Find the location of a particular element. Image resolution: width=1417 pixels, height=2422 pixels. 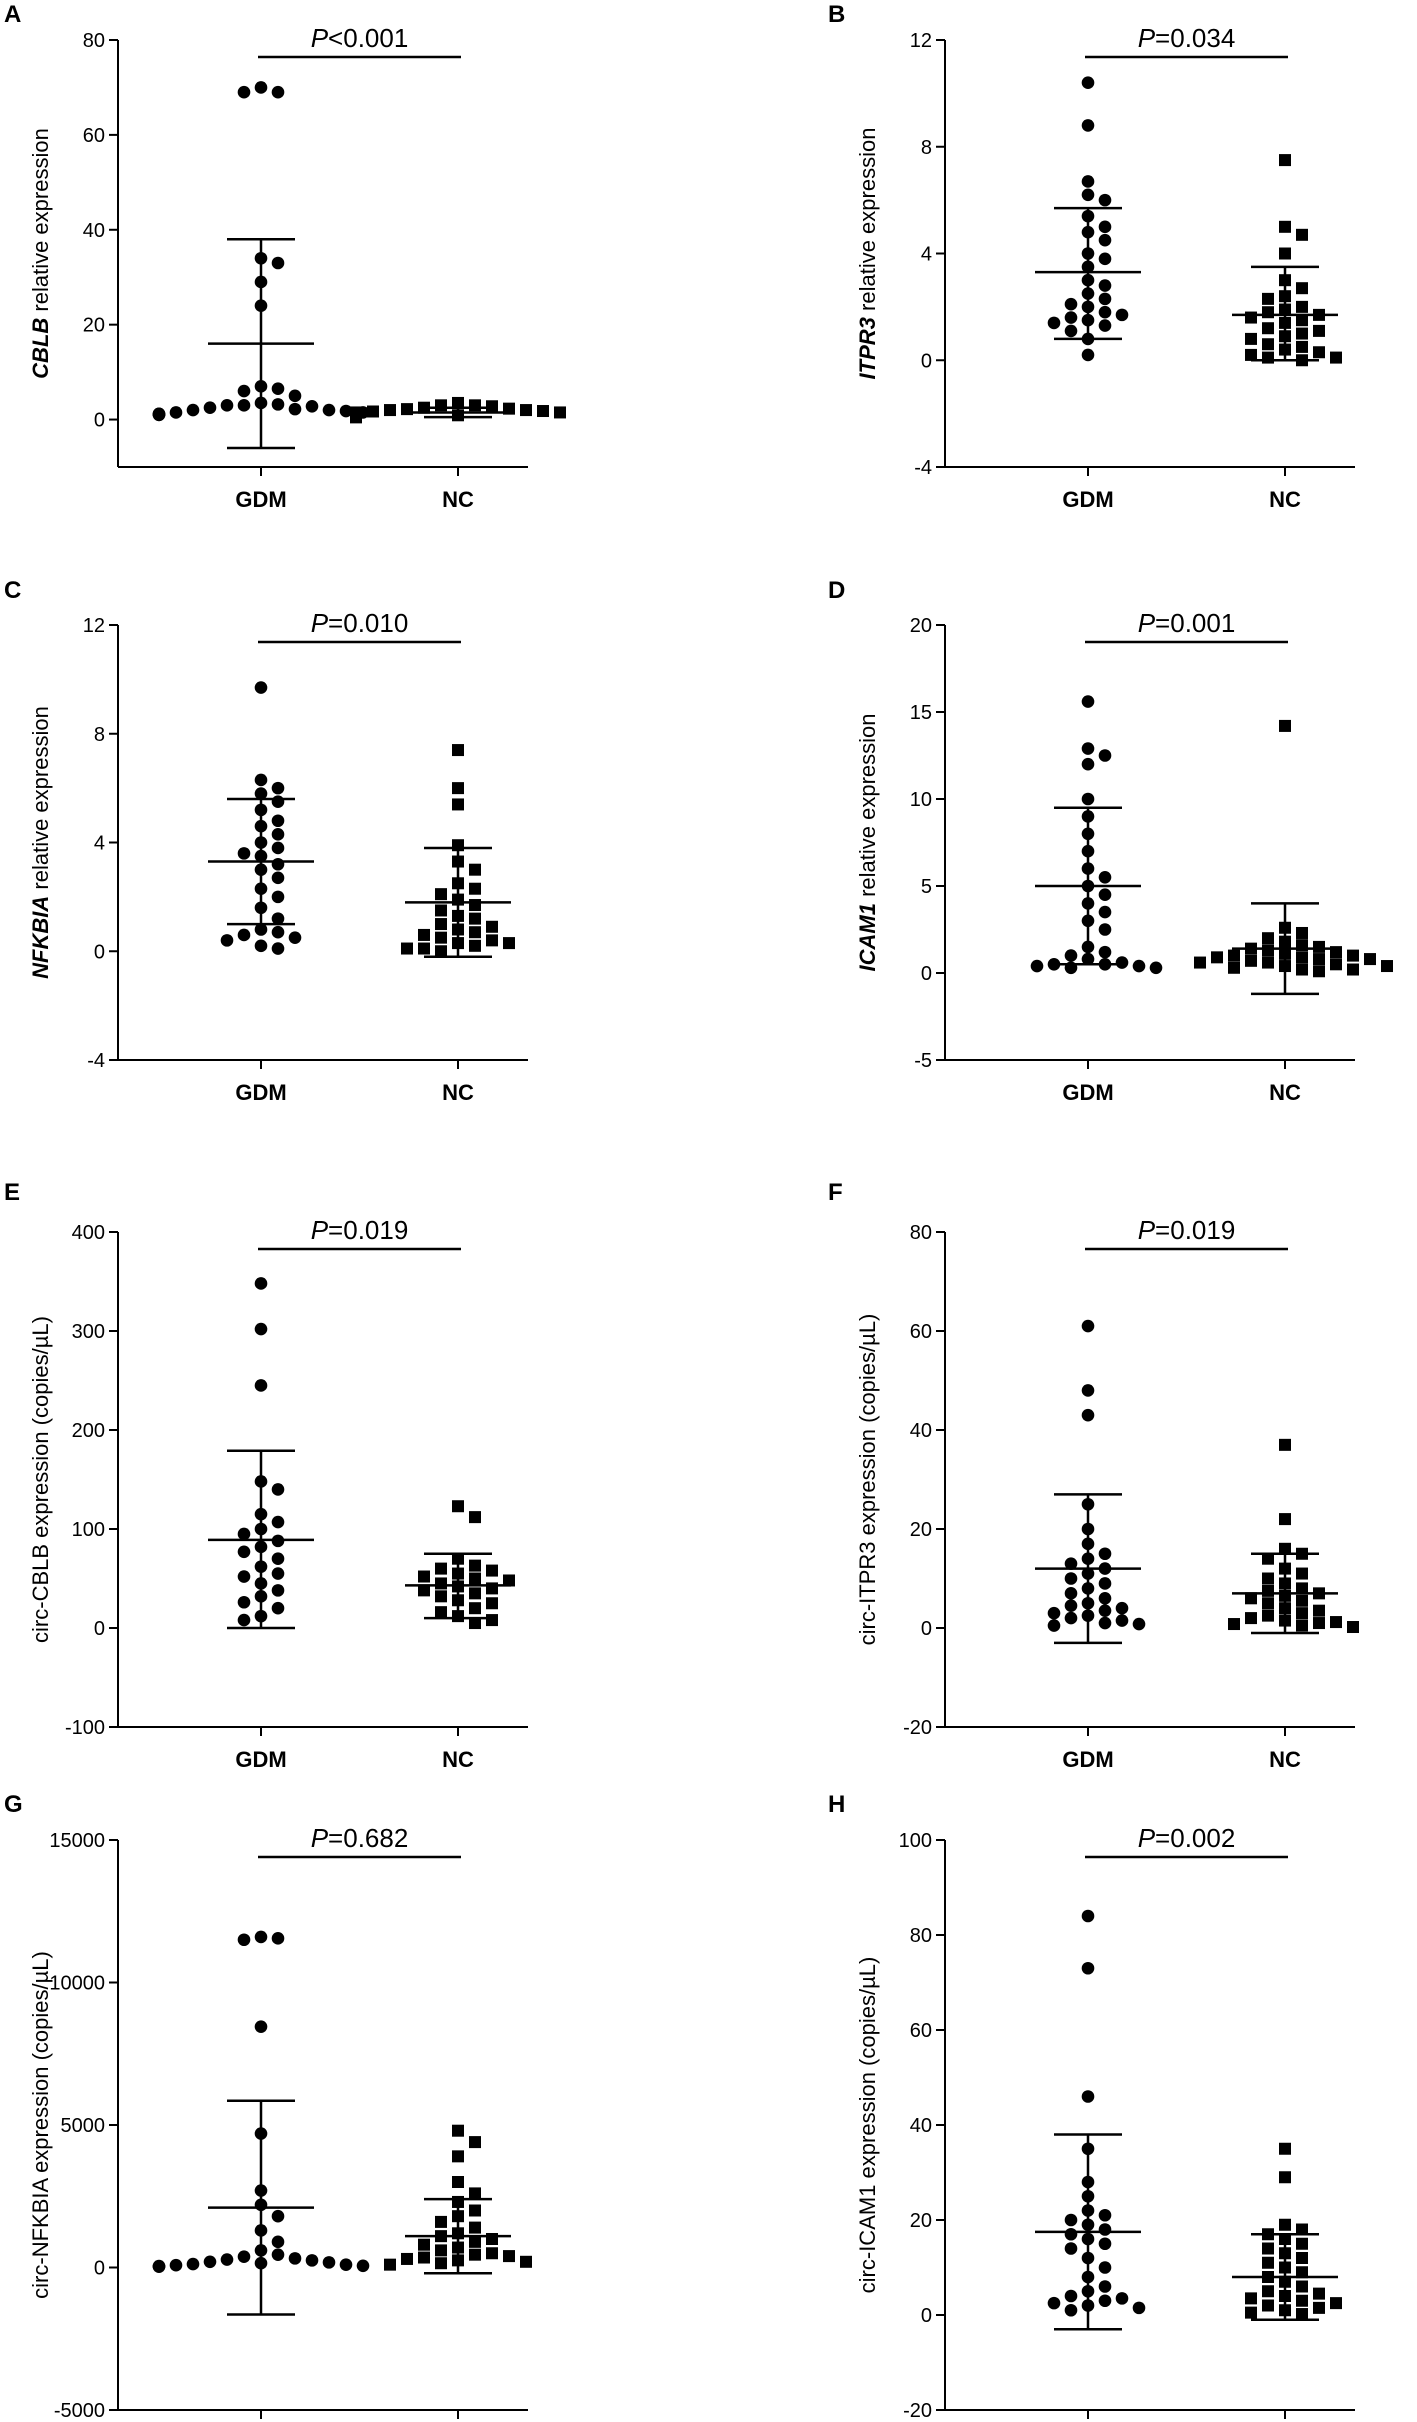

y-tick-label: 5000 is located at coordinates (83, 2126).